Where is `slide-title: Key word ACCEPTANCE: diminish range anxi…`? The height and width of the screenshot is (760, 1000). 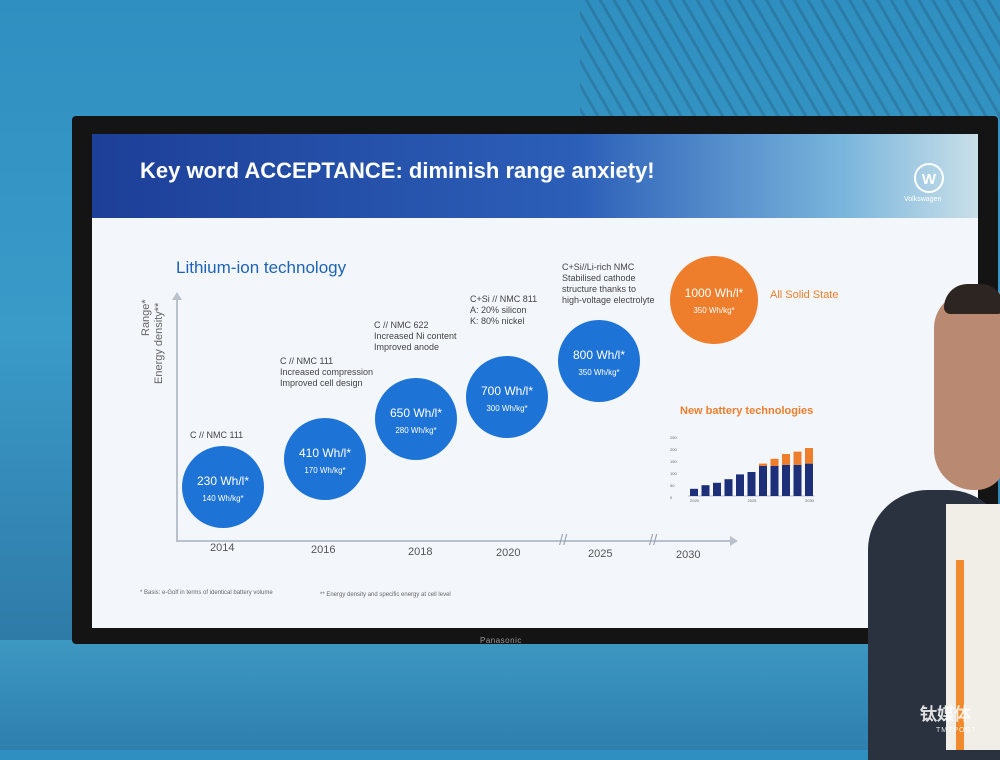 slide-title: Key word ACCEPTANCE: diminish range anxi… is located at coordinates (397, 170).